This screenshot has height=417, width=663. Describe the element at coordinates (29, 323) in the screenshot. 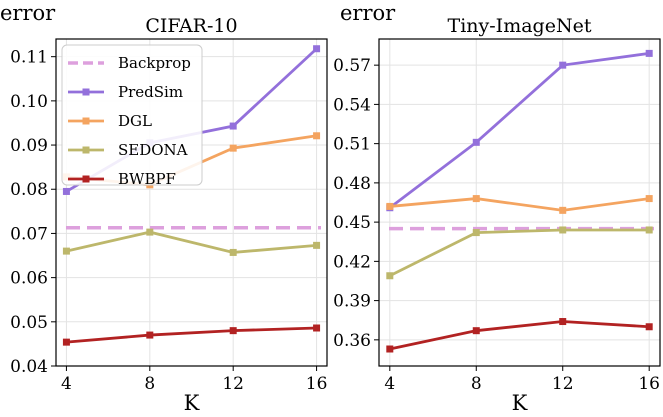

I see `y-tick-label: 0.05` at that location.